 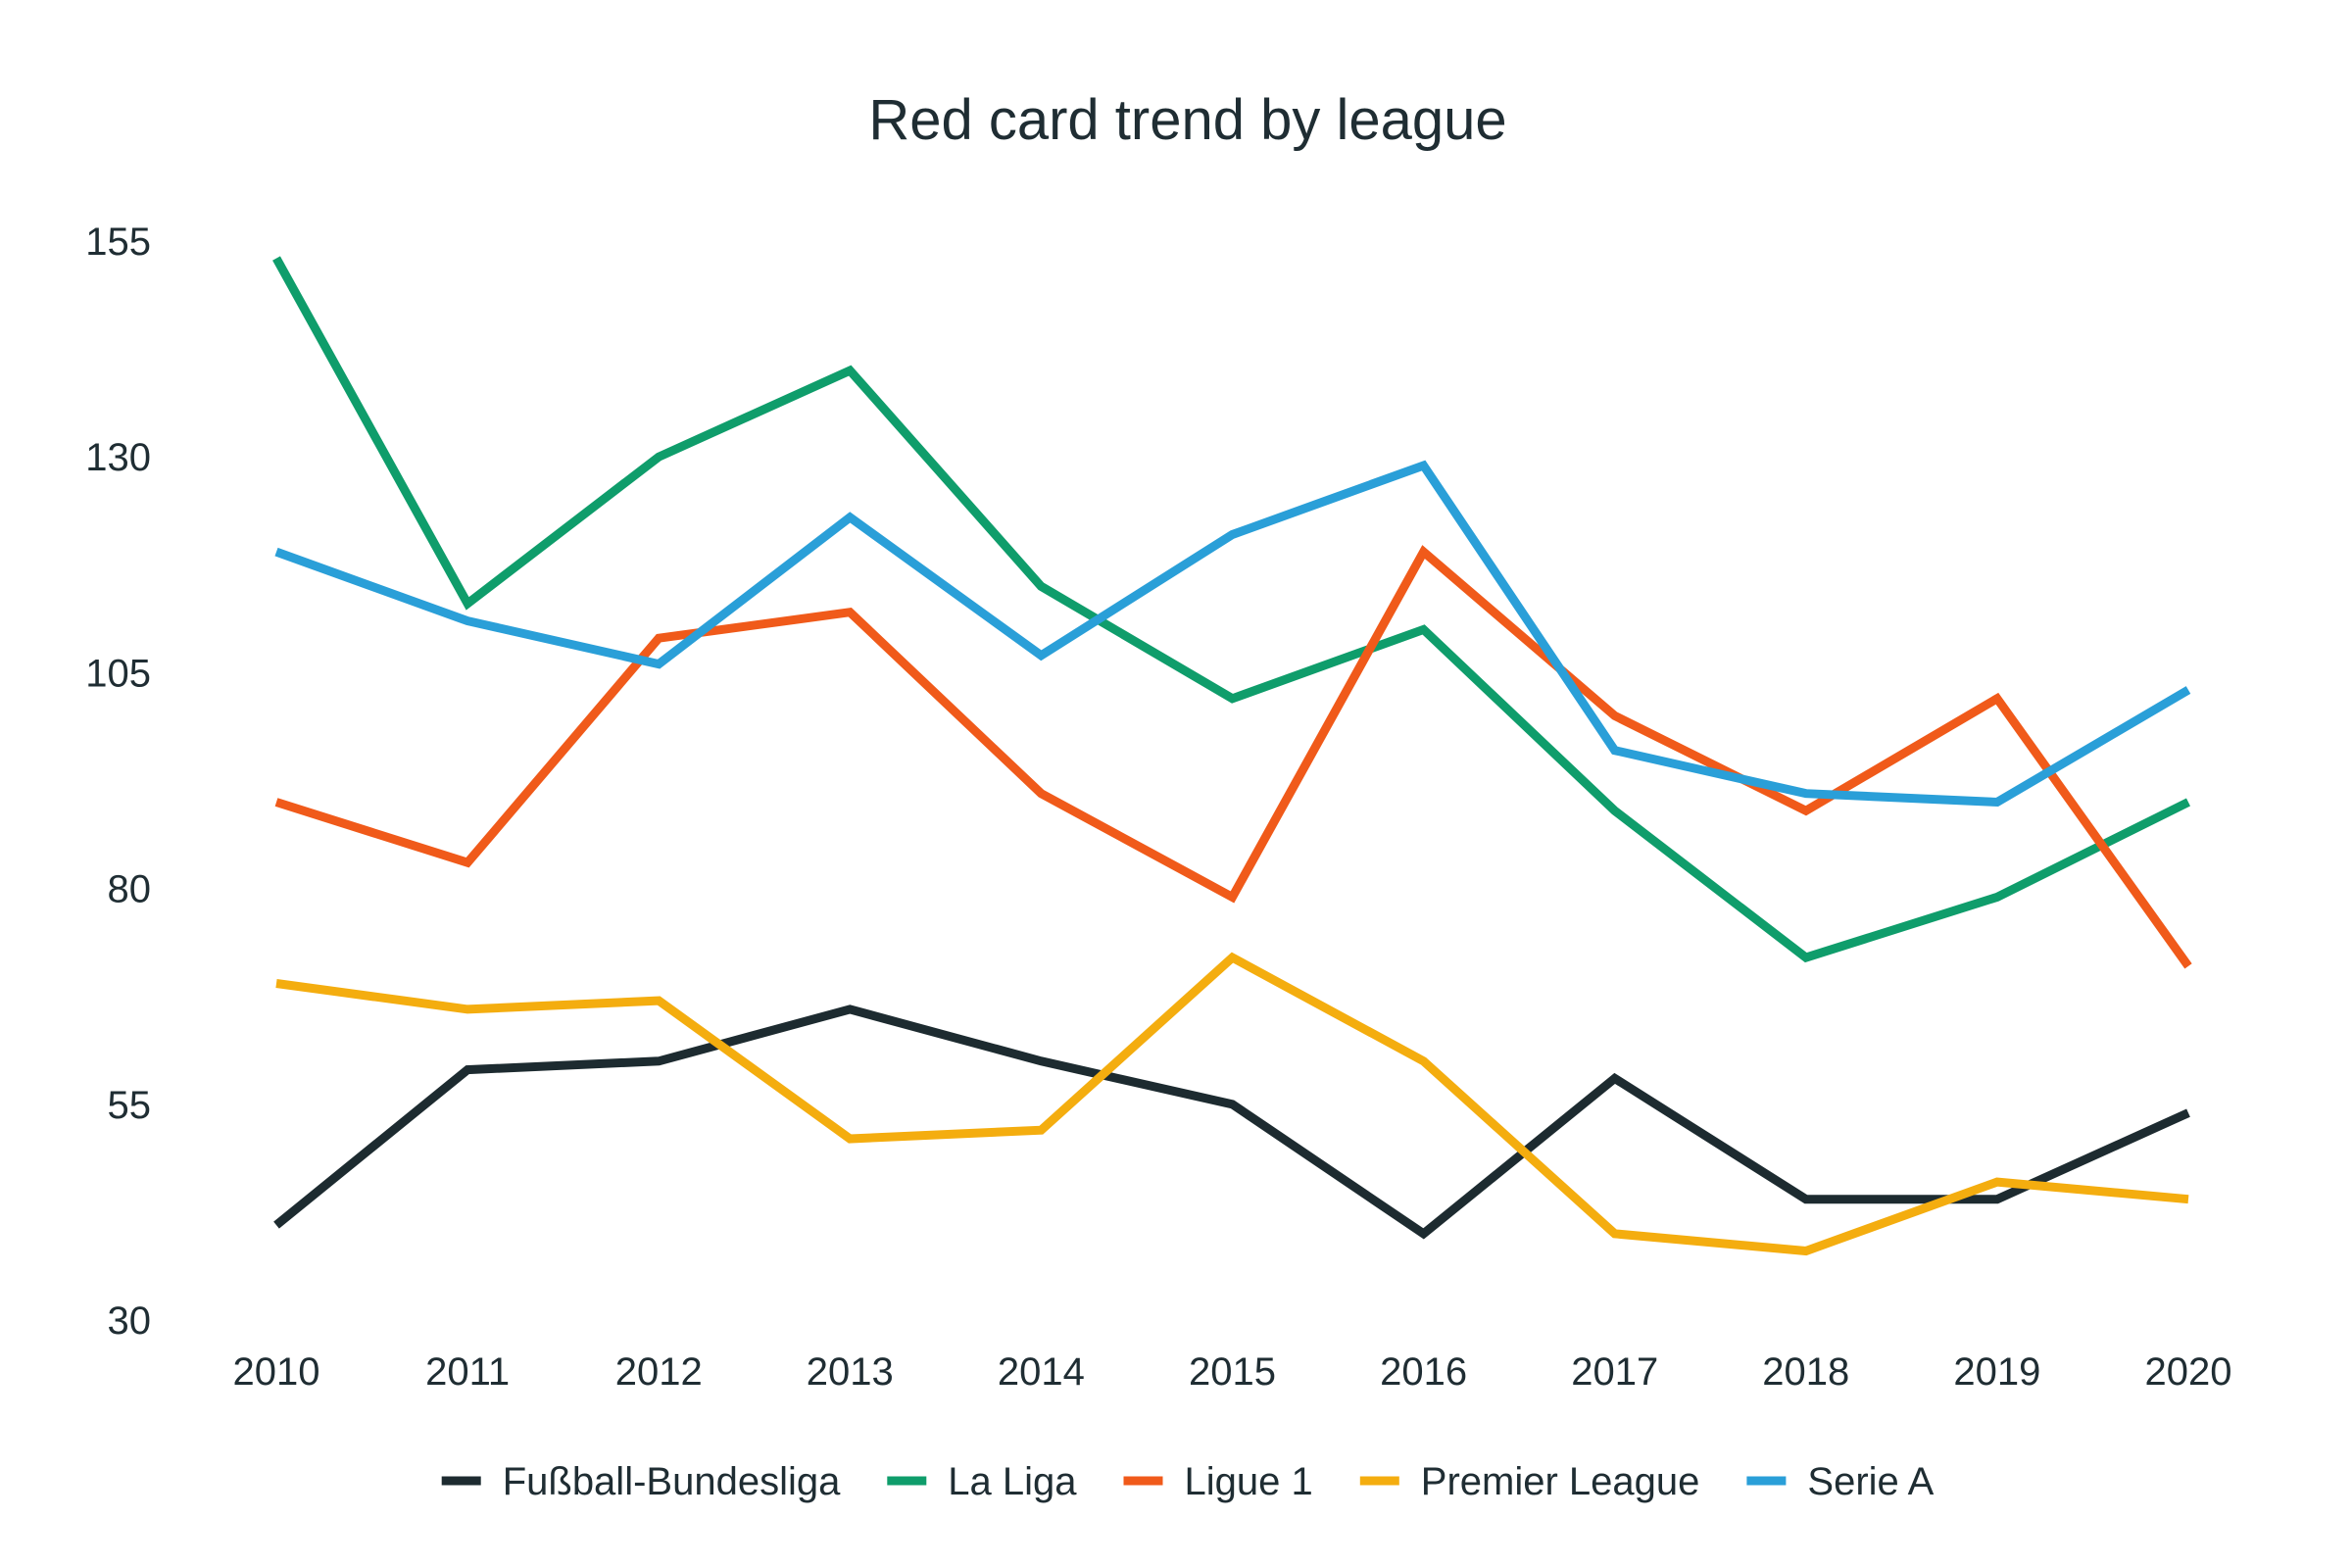 I want to click on legend-label: Ligue 1, so click(x=1249, y=1481).